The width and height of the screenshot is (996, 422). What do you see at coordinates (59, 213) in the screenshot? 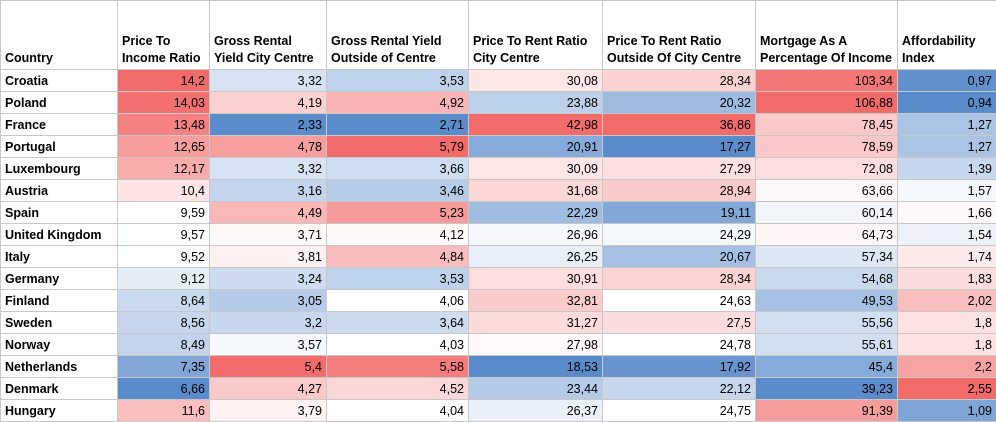
I see `cell-country: Spain` at bounding box center [59, 213].